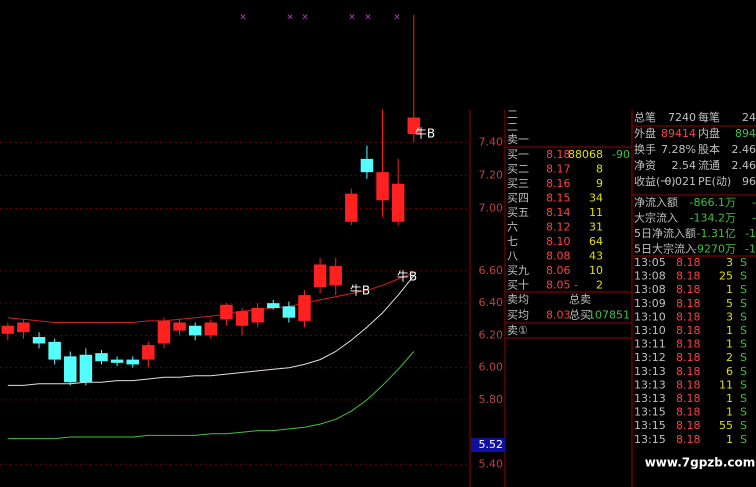 The width and height of the screenshot is (756, 487). I want to click on stat-value: 2.46, so click(744, 165).